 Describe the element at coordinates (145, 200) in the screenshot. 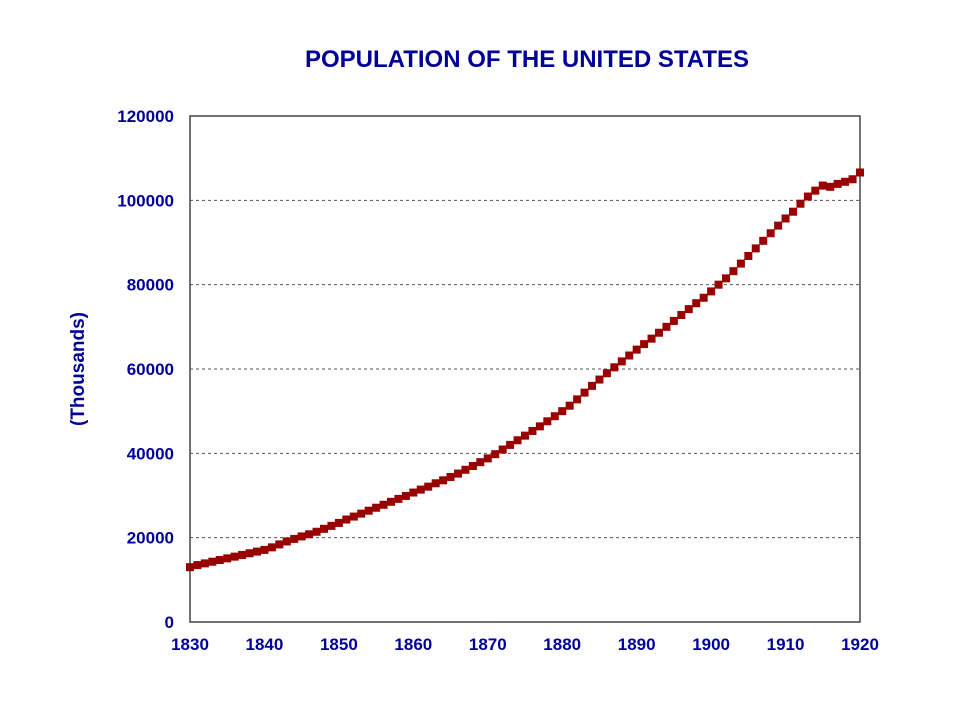

I see `y-tick-label-100000: 100000` at that location.